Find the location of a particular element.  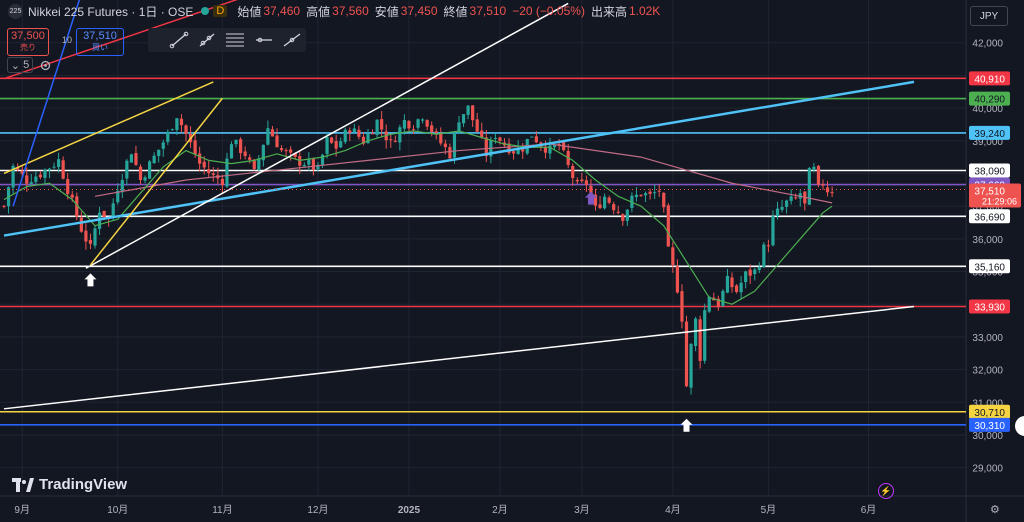

scroll-handle is located at coordinates (1019, 426).